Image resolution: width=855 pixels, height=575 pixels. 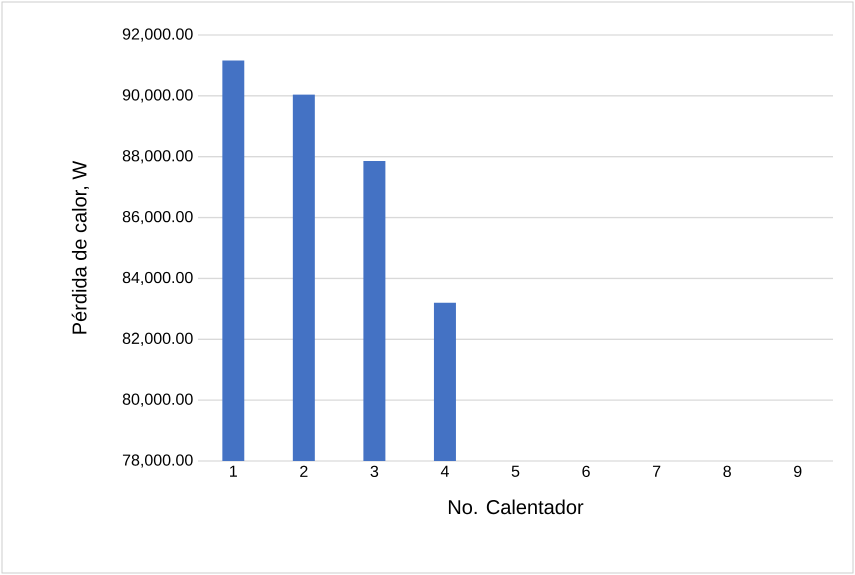 I want to click on y-tick-label: 84,000.00, so click(x=157, y=279).